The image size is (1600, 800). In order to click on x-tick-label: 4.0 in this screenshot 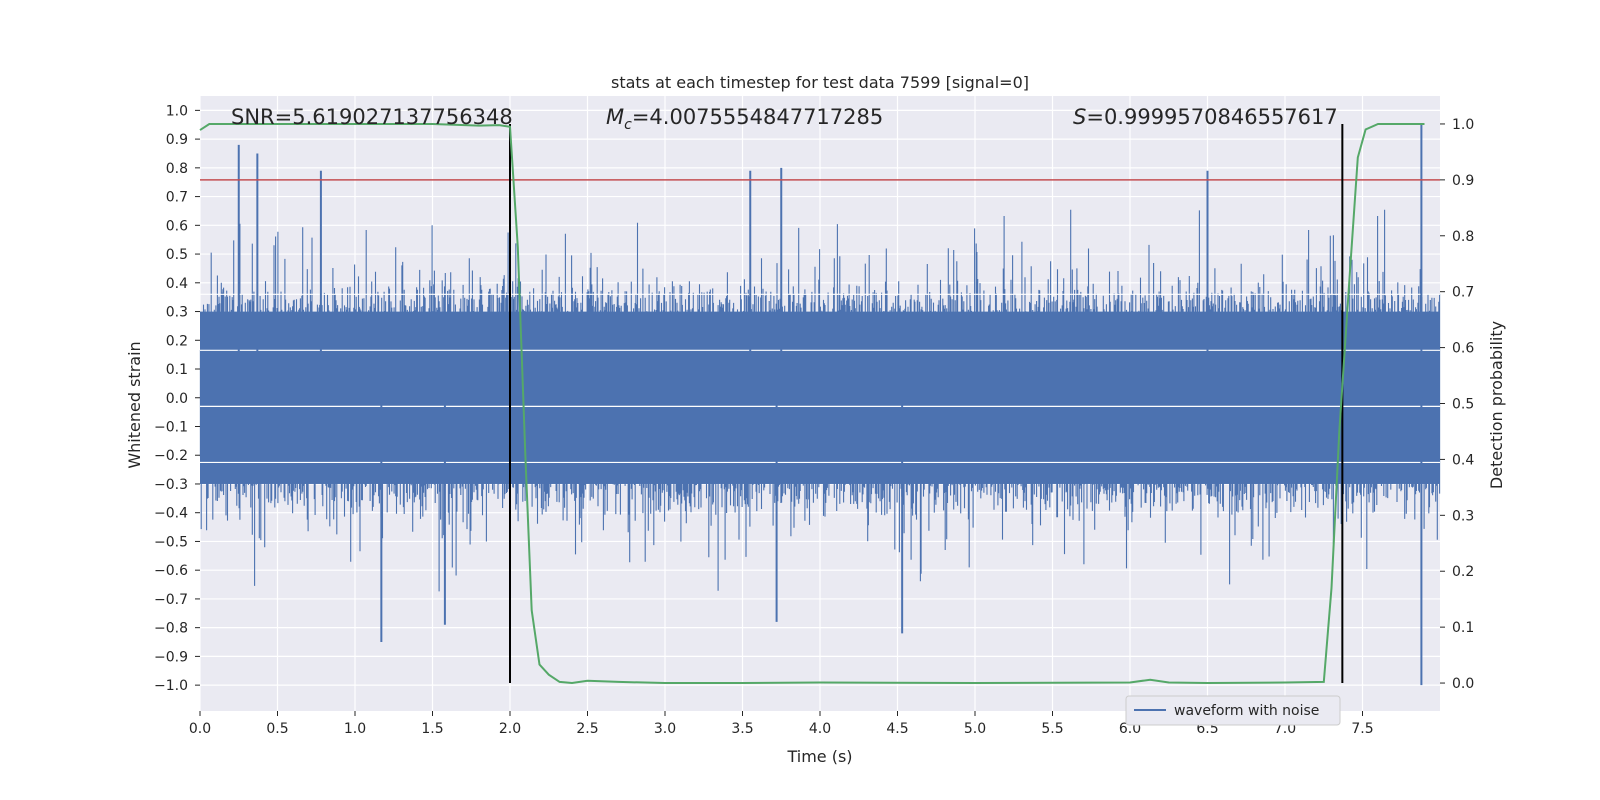, I will do `click(820, 729)`.